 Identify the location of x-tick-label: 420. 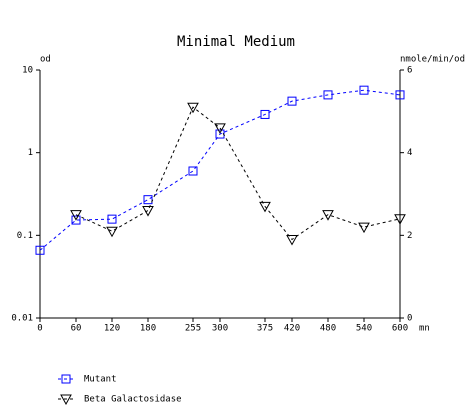
(292, 329).